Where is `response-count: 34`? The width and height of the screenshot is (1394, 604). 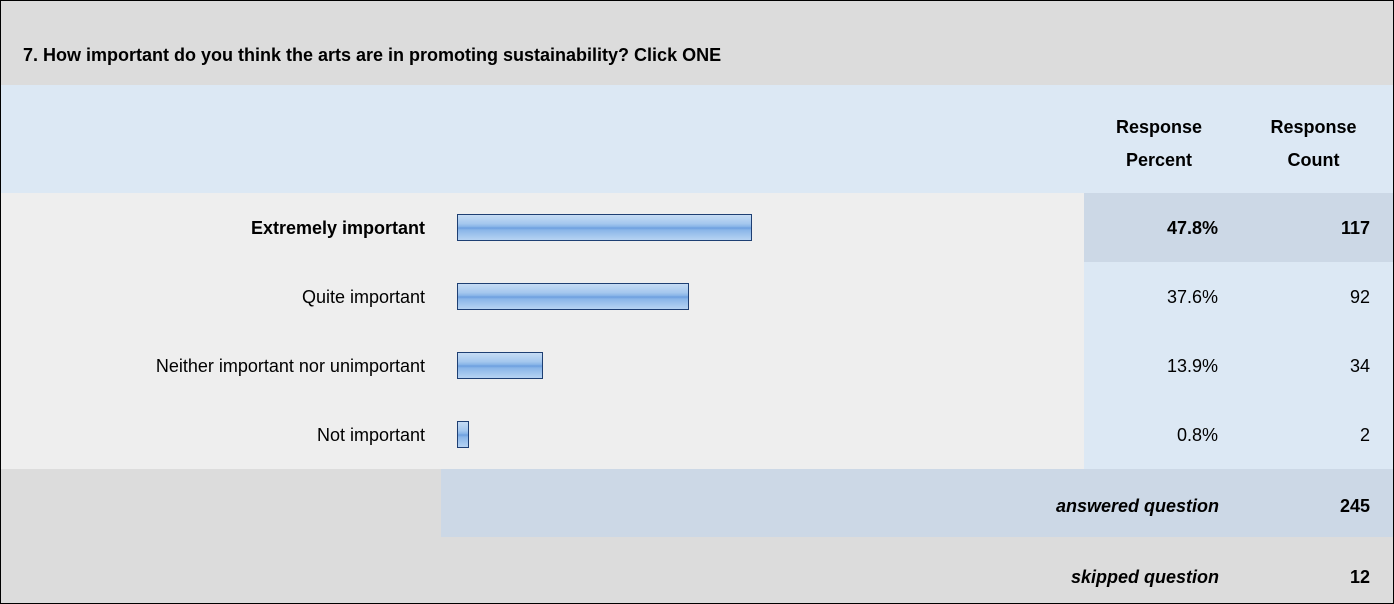
response-count: 34 is located at coordinates (1359, 366).